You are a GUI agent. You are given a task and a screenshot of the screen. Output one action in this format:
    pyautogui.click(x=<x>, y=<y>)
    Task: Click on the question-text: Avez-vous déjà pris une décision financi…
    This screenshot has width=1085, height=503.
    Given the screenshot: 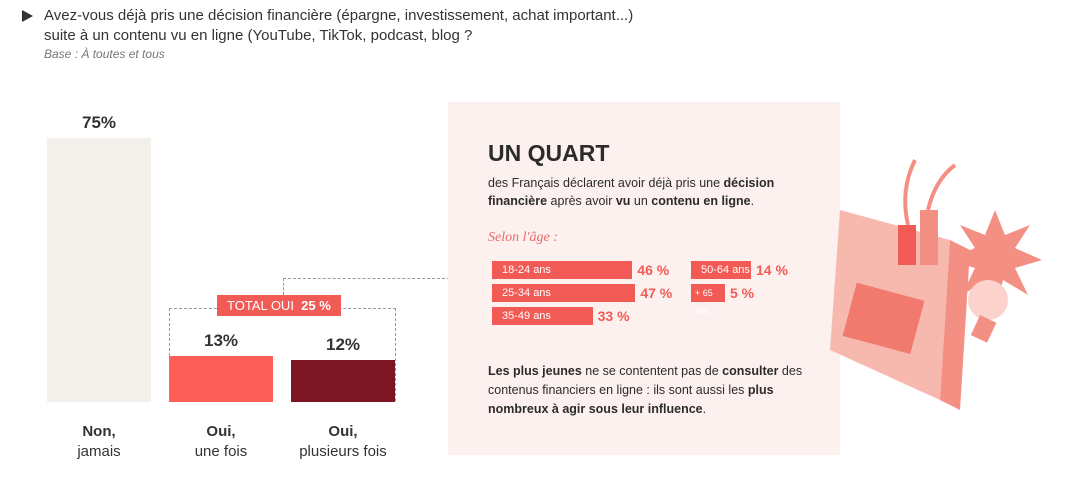 What is the action you would take?
    pyautogui.click(x=339, y=25)
    